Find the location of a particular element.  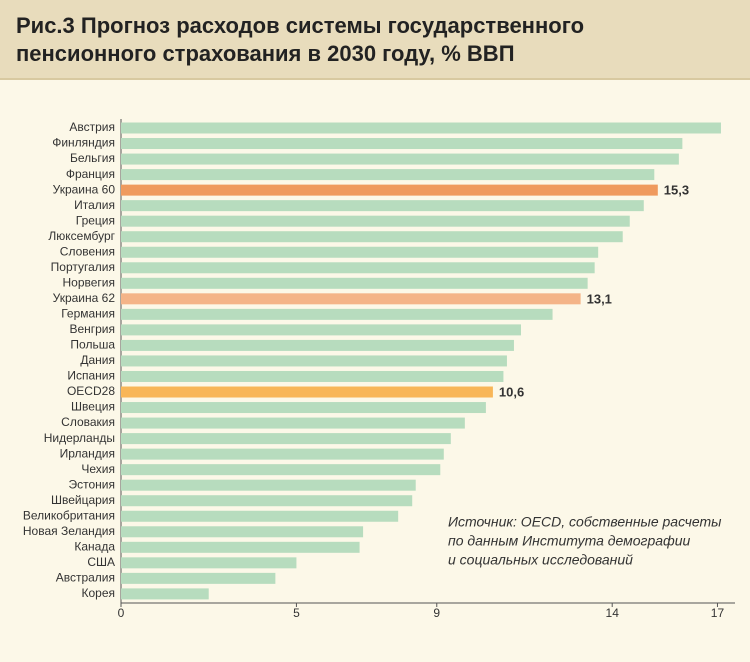

y-tick-label: США is located at coordinates (101, 562).